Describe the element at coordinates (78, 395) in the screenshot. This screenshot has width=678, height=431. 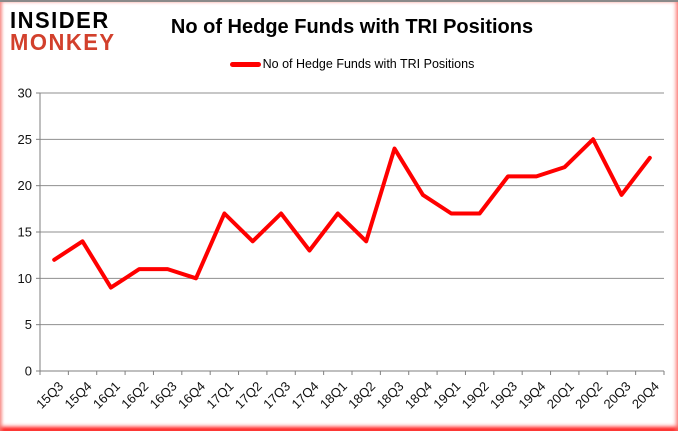
I see `svg-text: 15Q4` at that location.